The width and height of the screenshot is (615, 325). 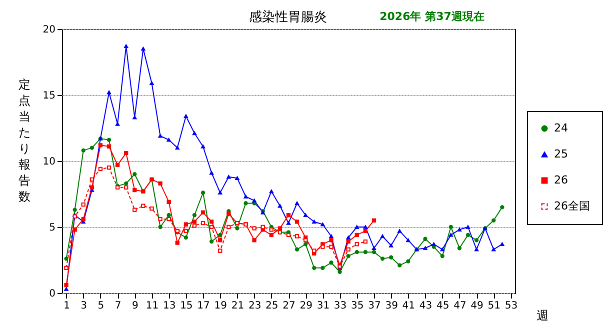 I want to click on x-tick-label: 27, so click(x=289, y=306).